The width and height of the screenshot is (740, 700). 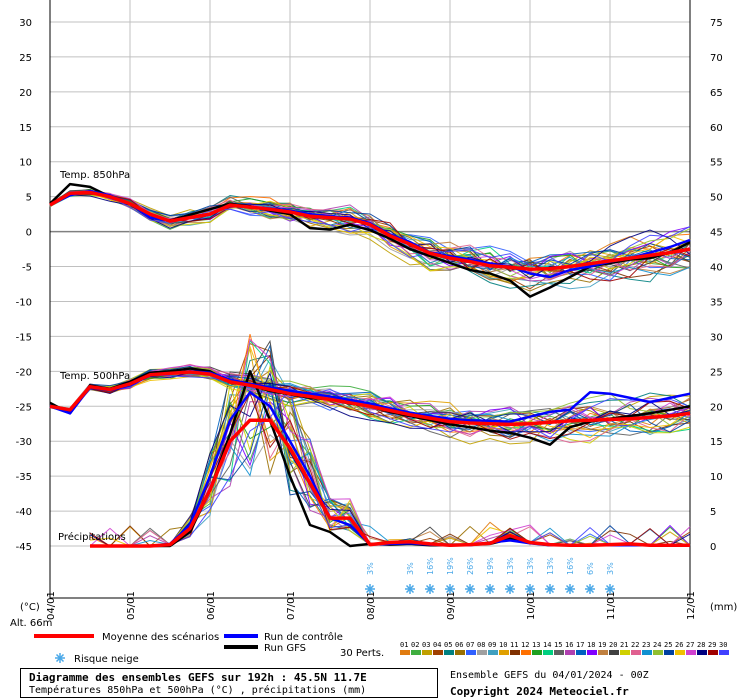 I want to click on pert-27-t500, so click(x=370, y=399).